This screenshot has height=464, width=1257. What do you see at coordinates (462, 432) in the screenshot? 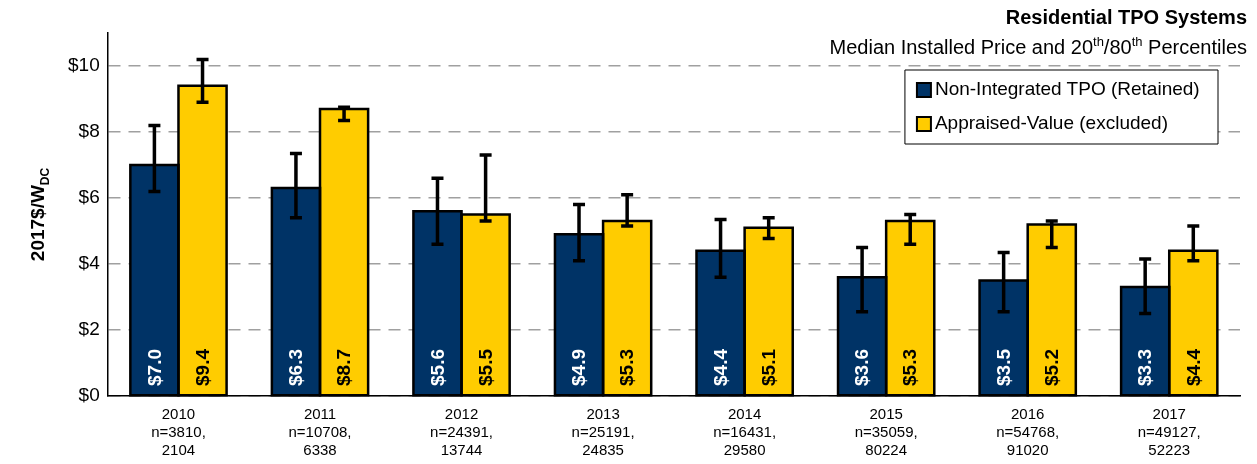
I see `x-tick-label: 2012 n=24391, 13744` at bounding box center [462, 432].